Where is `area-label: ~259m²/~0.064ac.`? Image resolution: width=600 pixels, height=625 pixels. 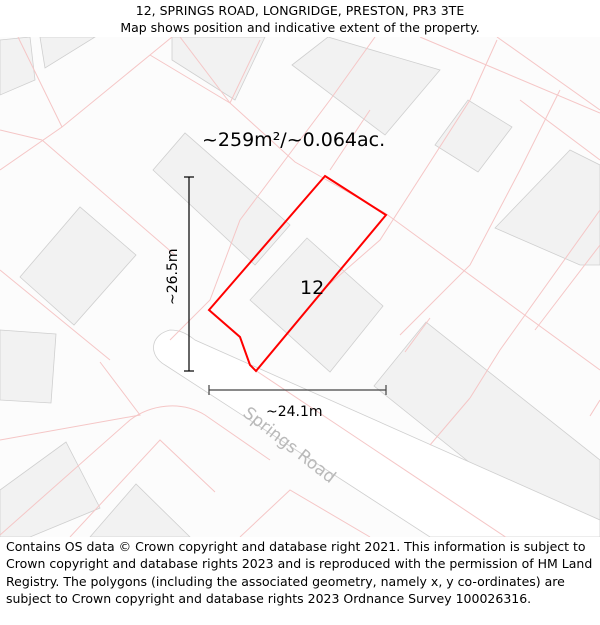 area-label: ~259m²/~0.064ac. is located at coordinates (293, 140).